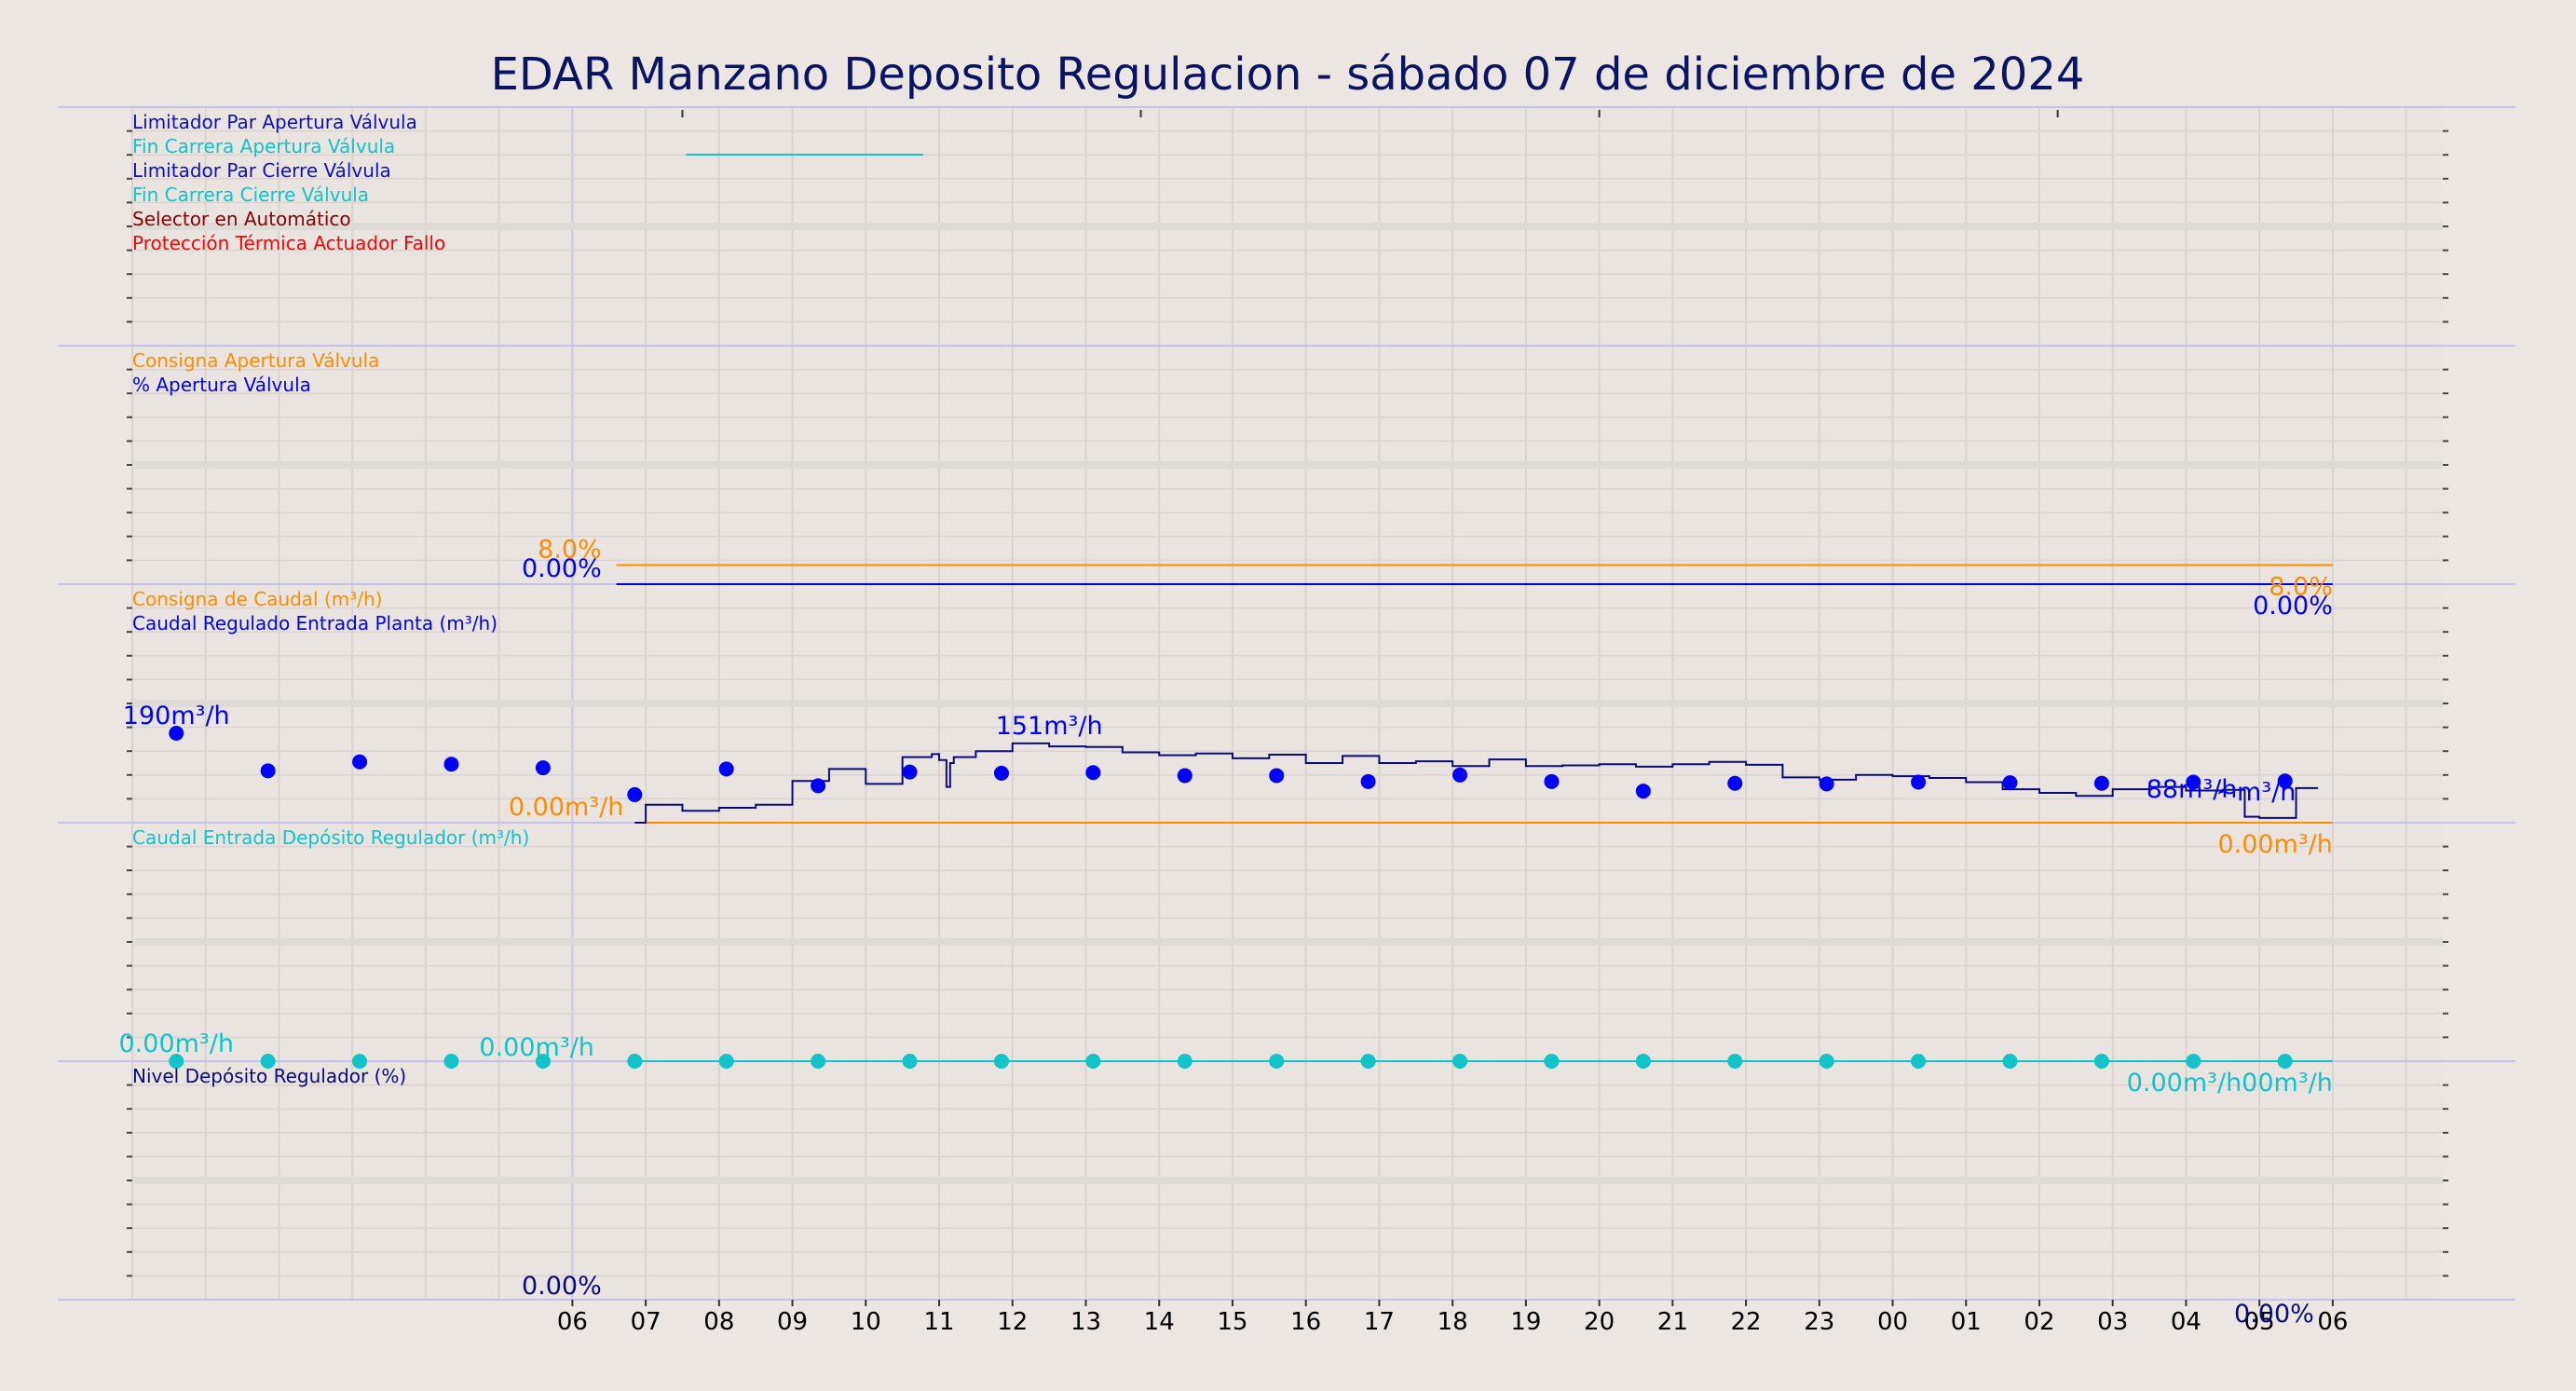  Describe the element at coordinates (866, 1322) in the screenshot. I see `x-tick-label: 10` at that location.